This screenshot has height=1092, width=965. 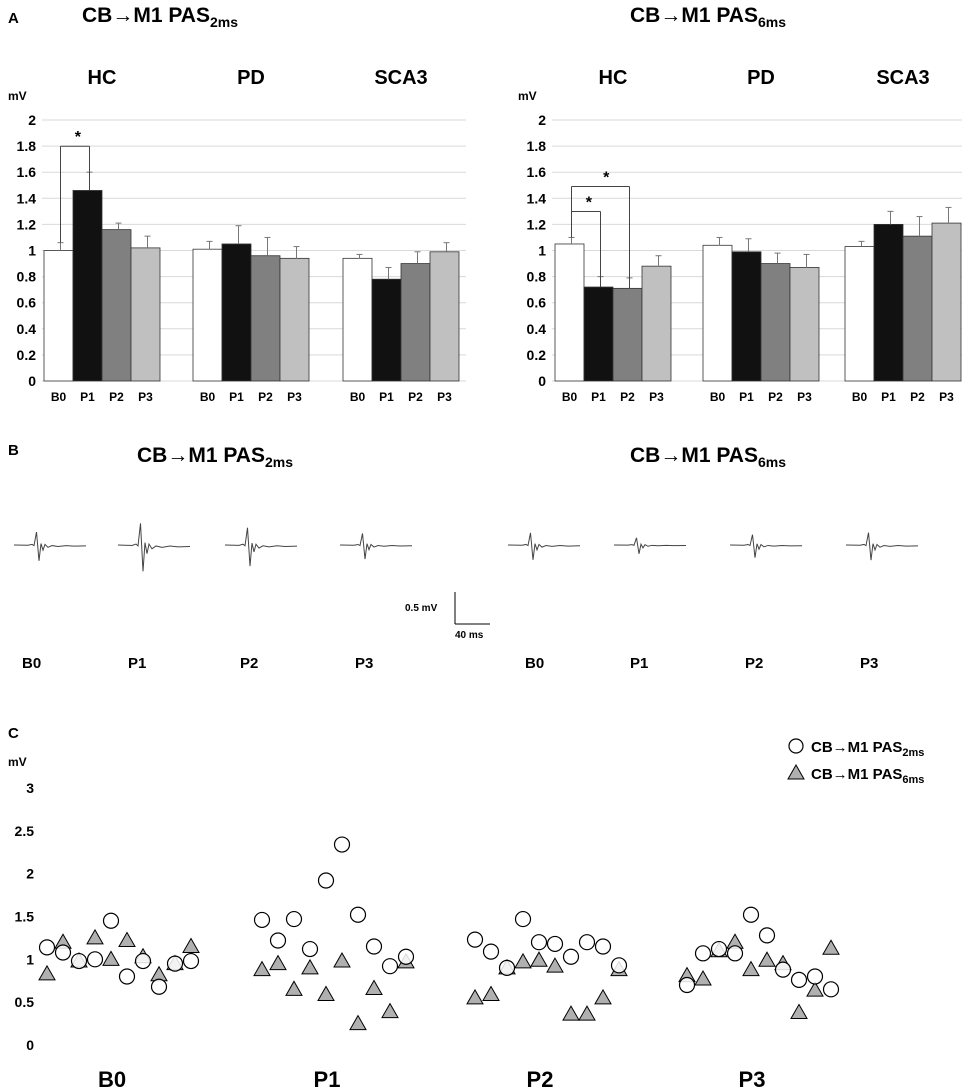 I want to click on x-category-label: P3, so click(x=752, y=1079).